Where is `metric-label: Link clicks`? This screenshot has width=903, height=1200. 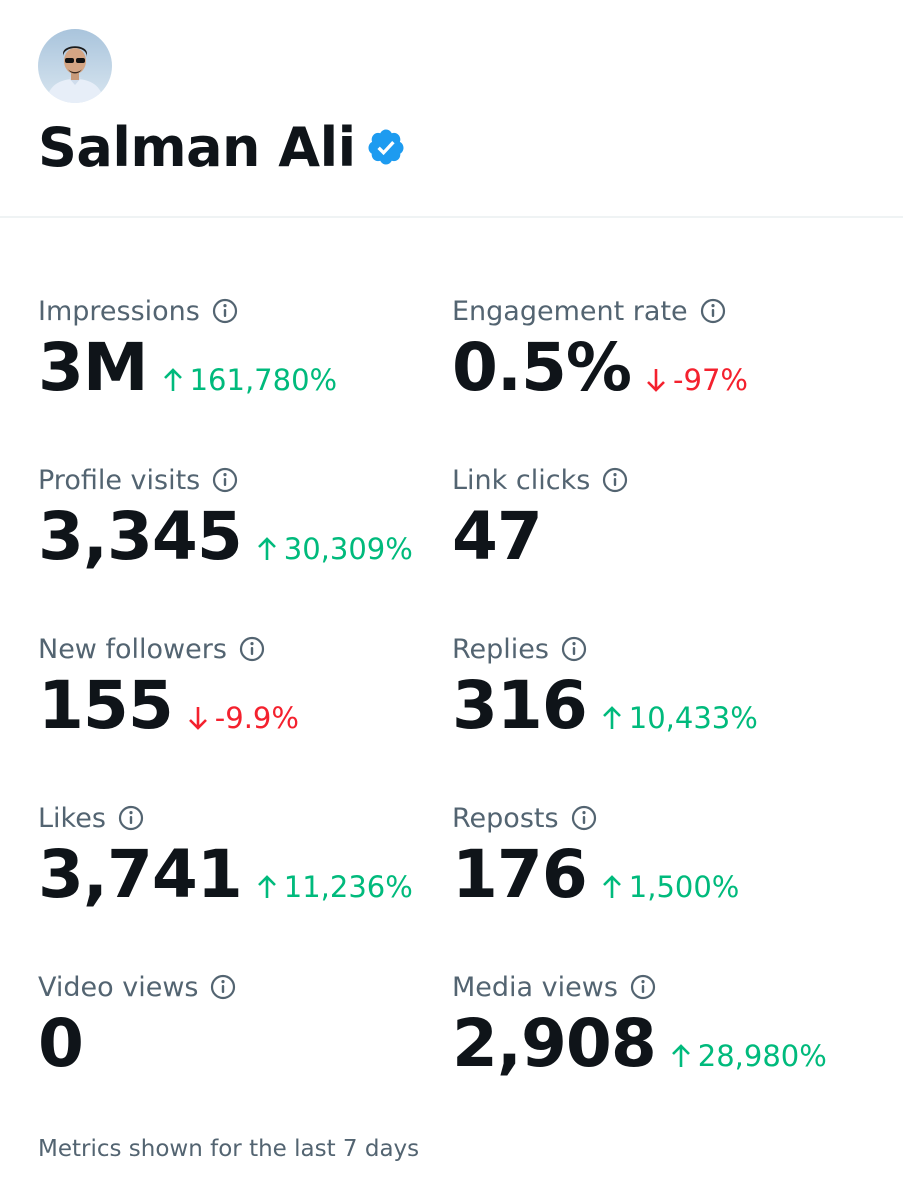 metric-label: Link clicks is located at coordinates (521, 480).